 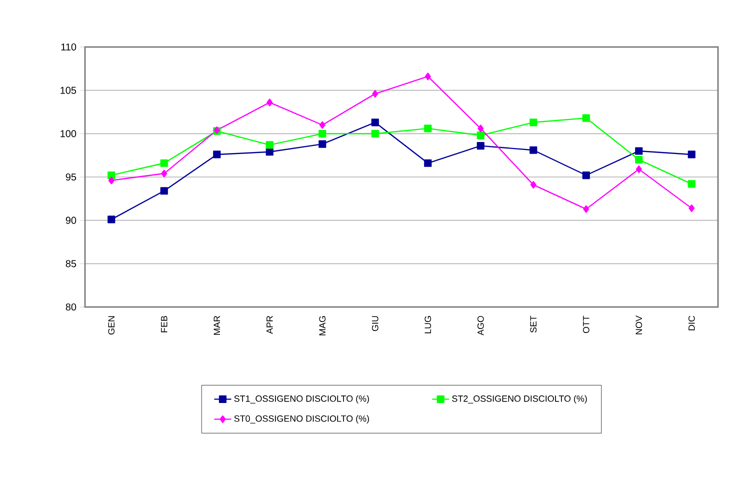 I want to click on x-tick-label: DIC, so click(x=691, y=323).